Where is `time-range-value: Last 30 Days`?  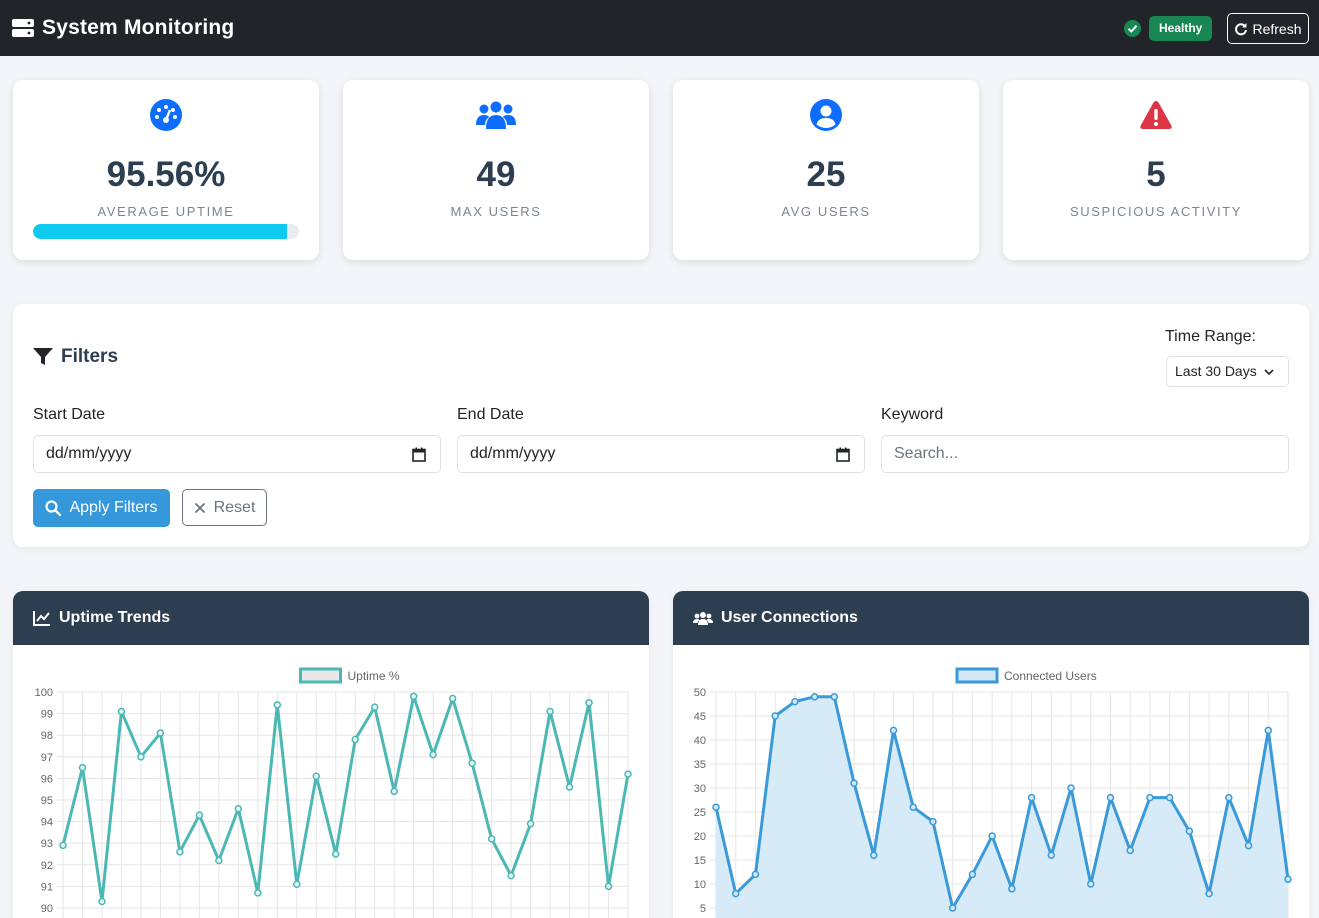 time-range-value: Last 30 Days is located at coordinates (1216, 371).